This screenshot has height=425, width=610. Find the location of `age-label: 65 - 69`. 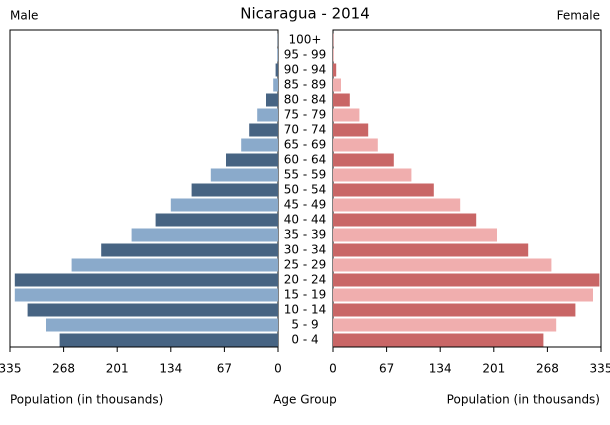

age-label: 65 - 69 is located at coordinates (305, 145).